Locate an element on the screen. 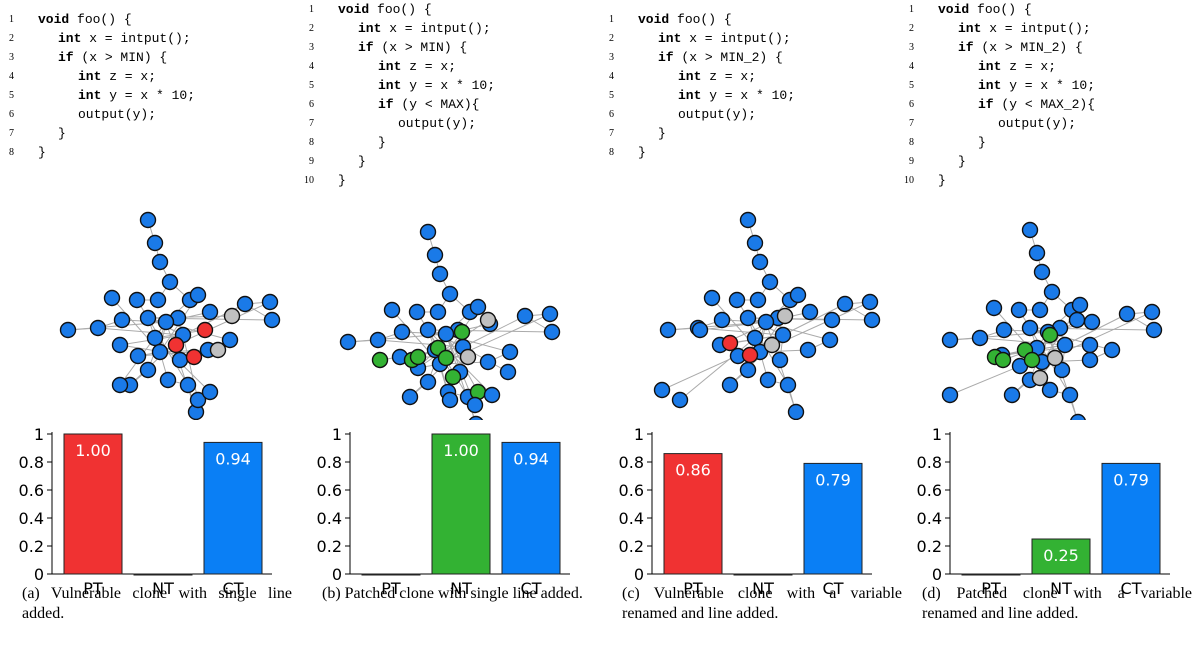  line-number: 2 is located at coordinates (311, 28).